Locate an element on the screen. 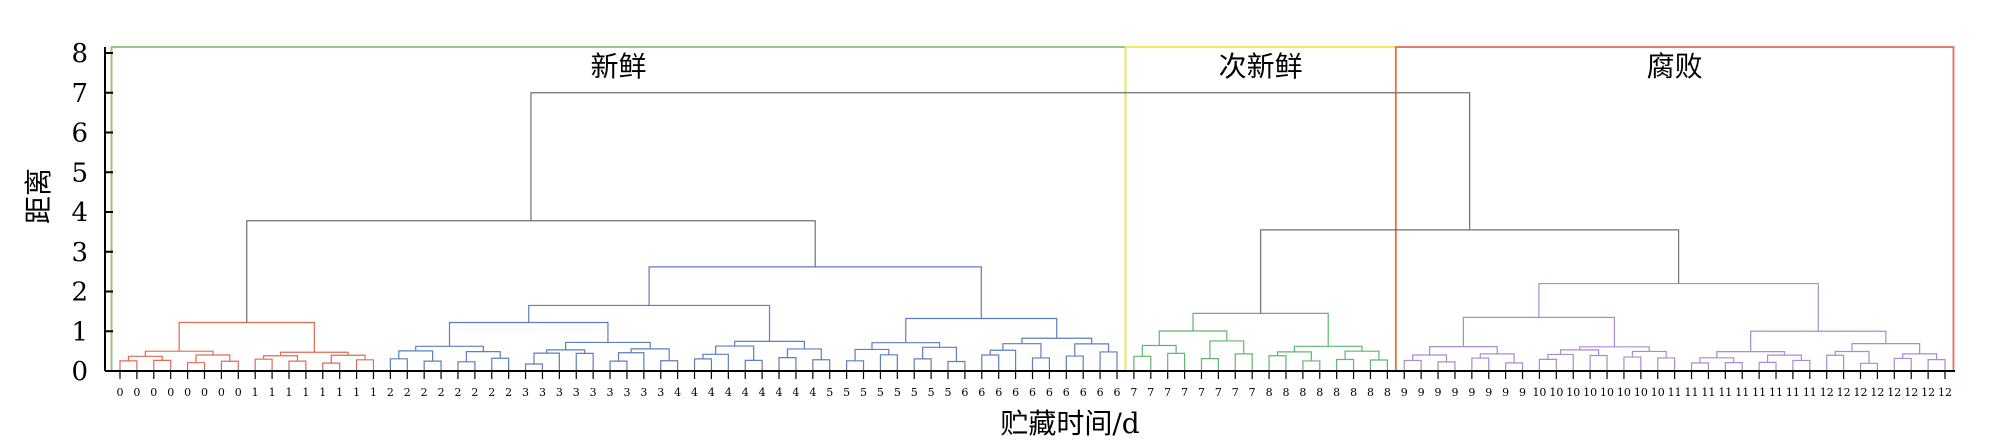  y-tick-label: 4 is located at coordinates (79, 213).